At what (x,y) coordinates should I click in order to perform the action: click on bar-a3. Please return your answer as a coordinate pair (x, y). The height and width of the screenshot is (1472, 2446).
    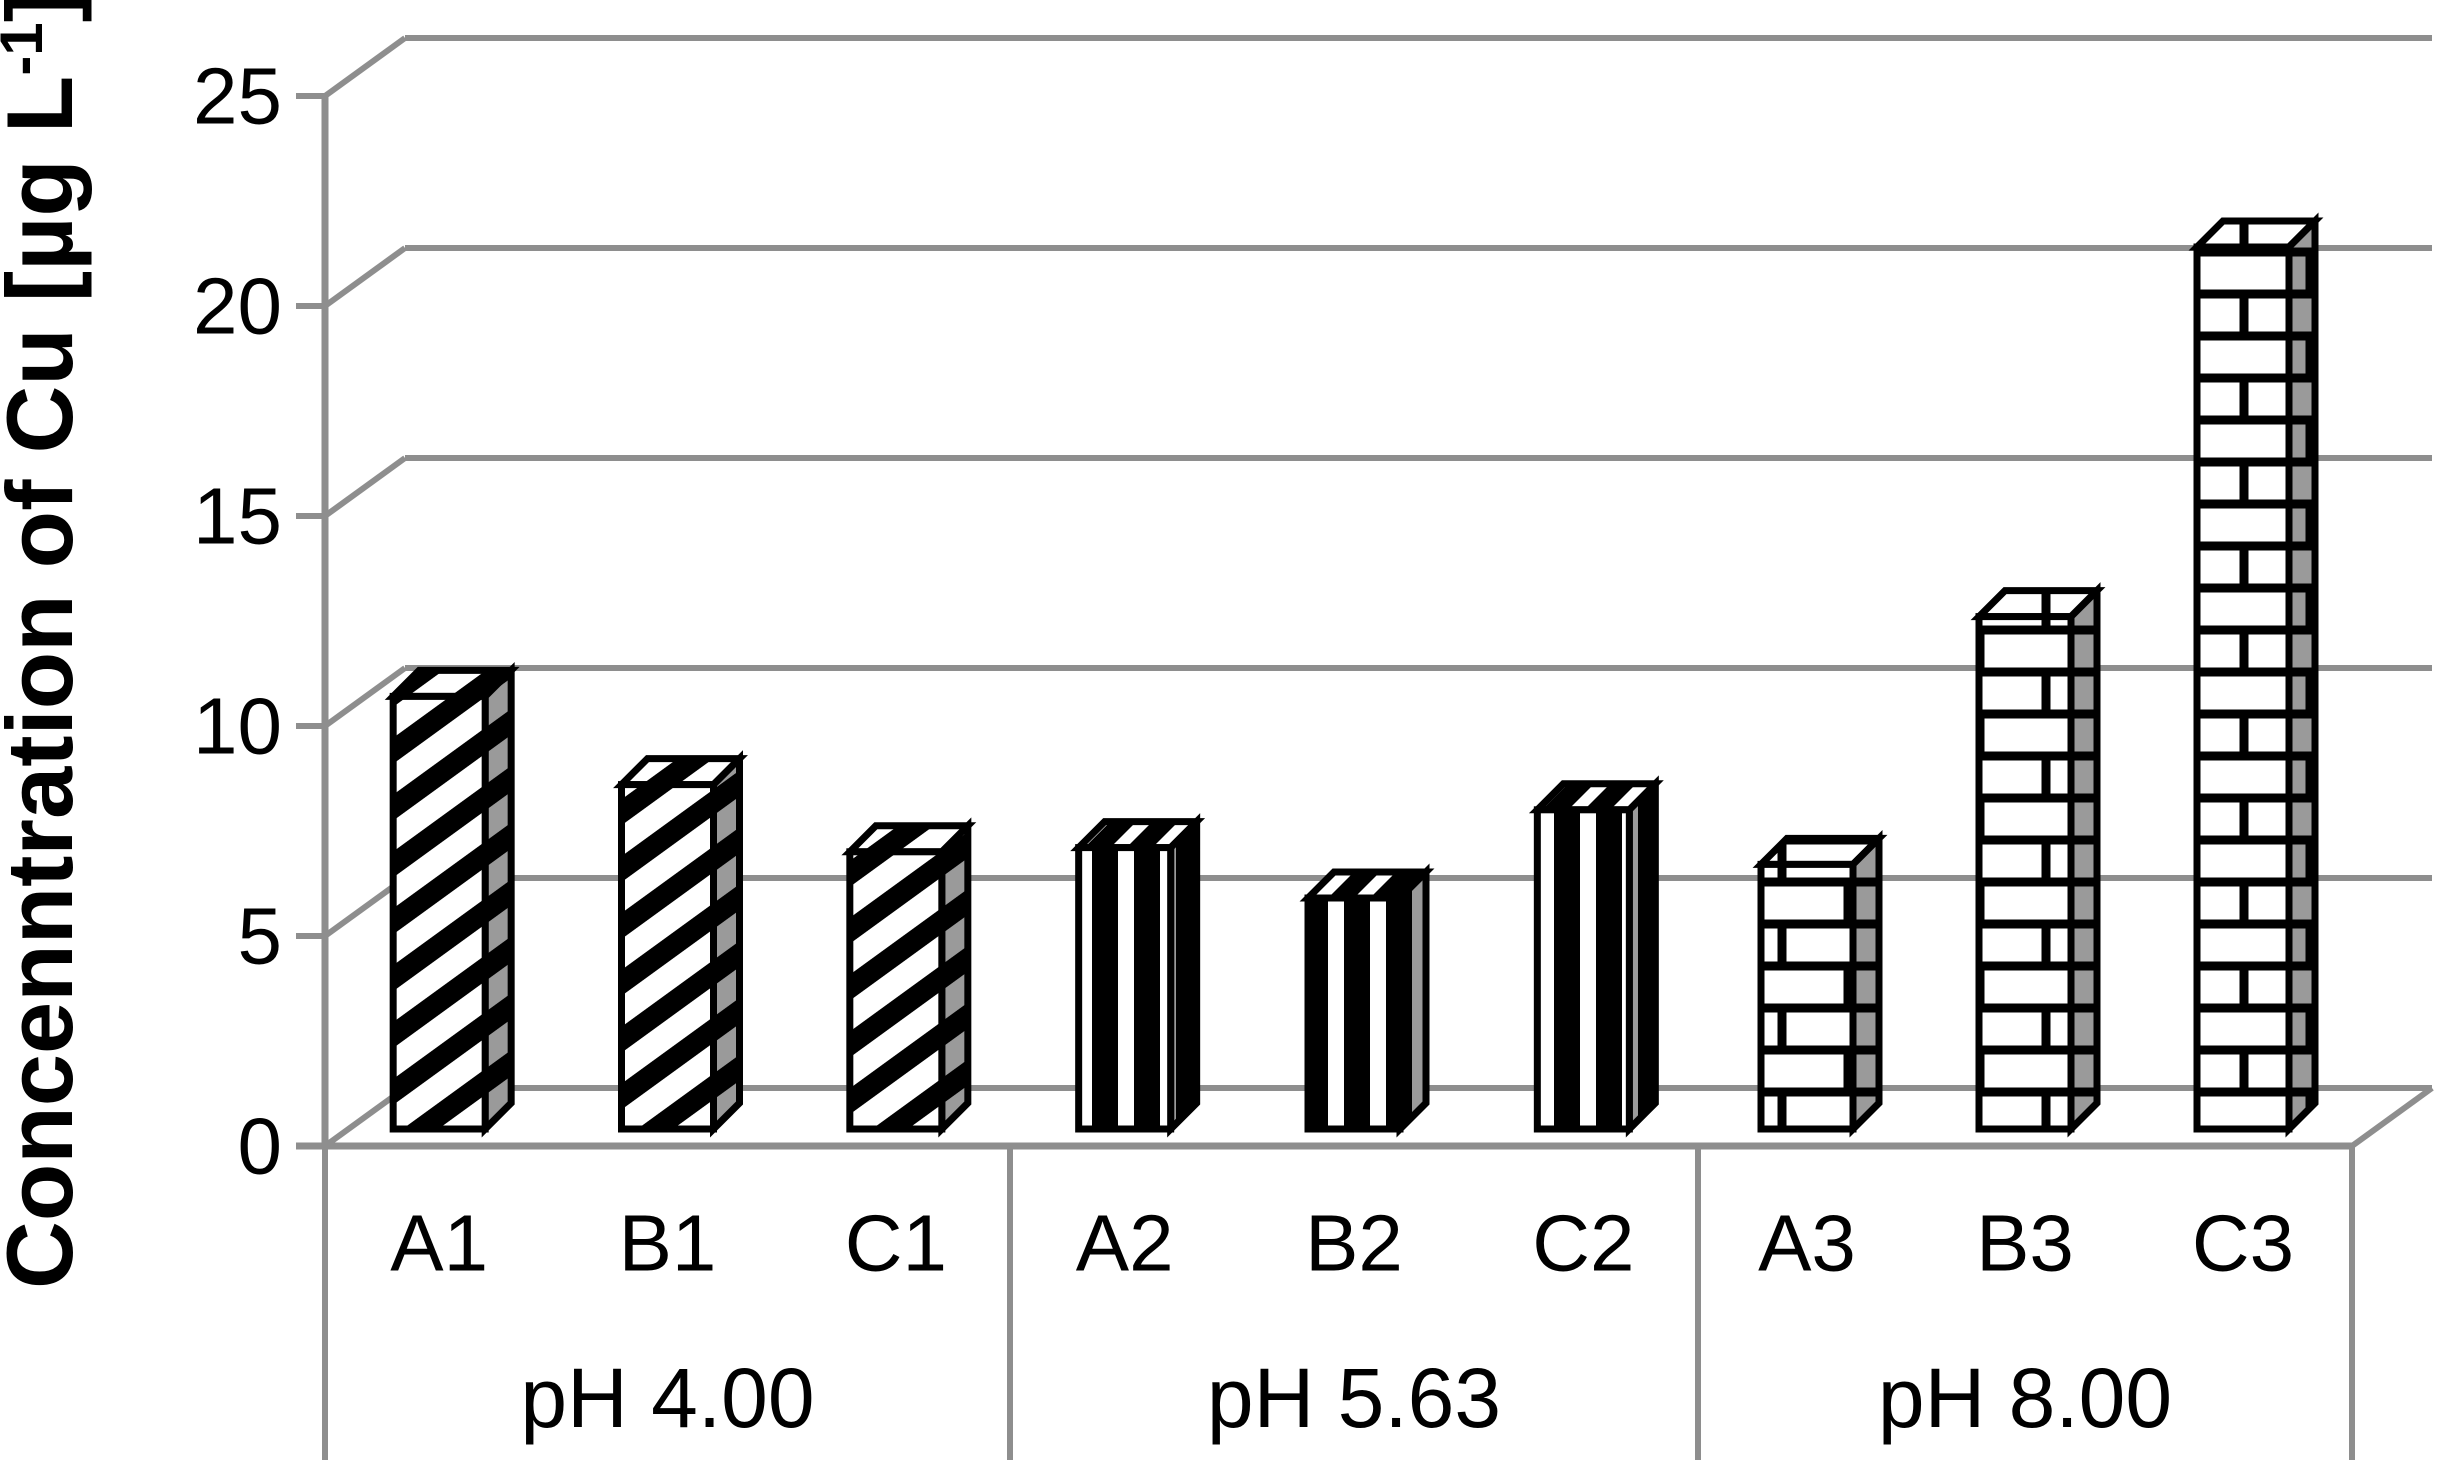
    Looking at the image, I should click on (1820, 983).